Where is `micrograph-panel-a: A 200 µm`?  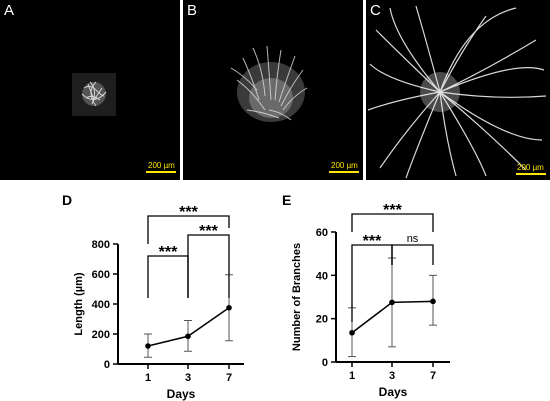
micrograph-panel-a: A 200 µm is located at coordinates (90, 90).